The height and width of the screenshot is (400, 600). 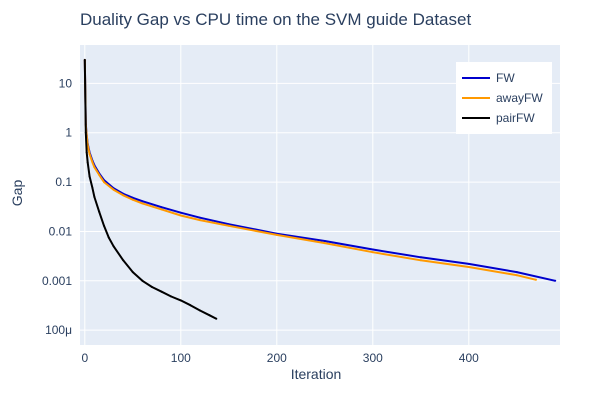 What do you see at coordinates (63, 182) in the screenshot?
I see `y-tick-label: 0.1` at bounding box center [63, 182].